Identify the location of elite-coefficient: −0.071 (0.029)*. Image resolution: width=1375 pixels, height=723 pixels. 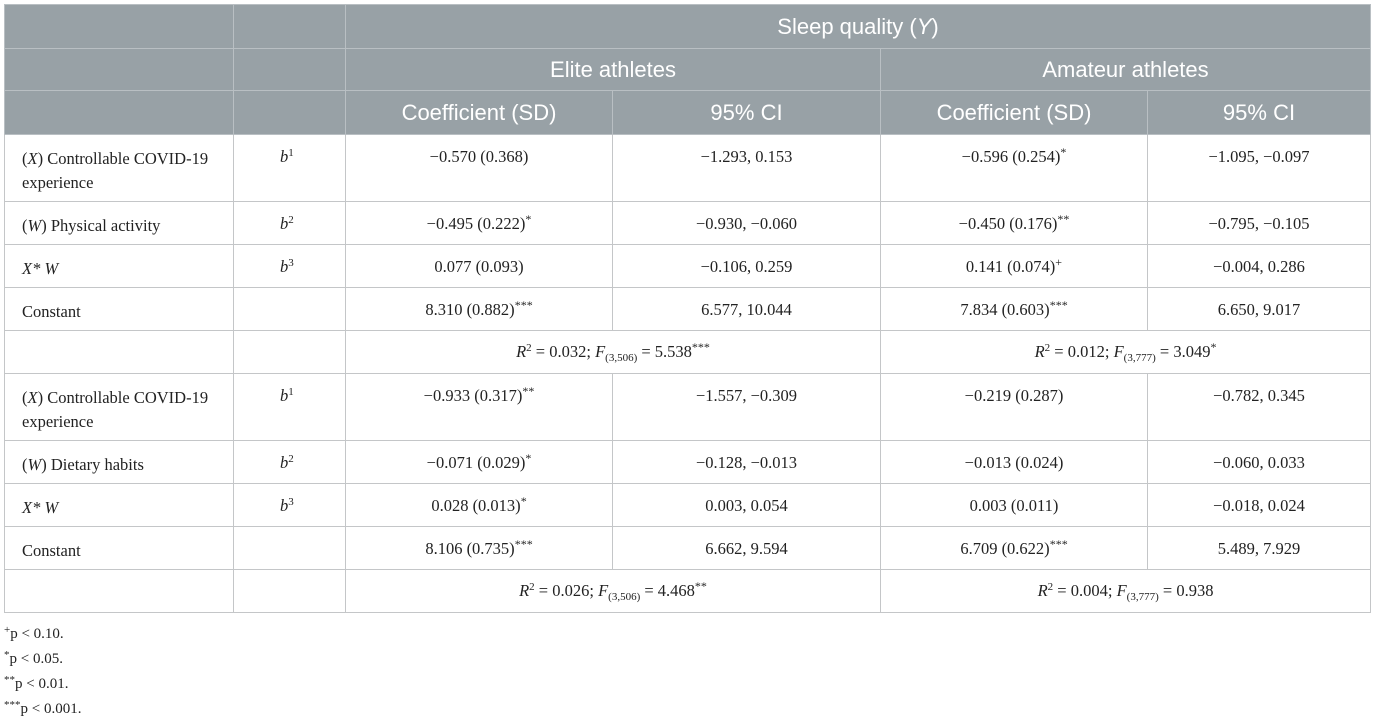
(479, 462).